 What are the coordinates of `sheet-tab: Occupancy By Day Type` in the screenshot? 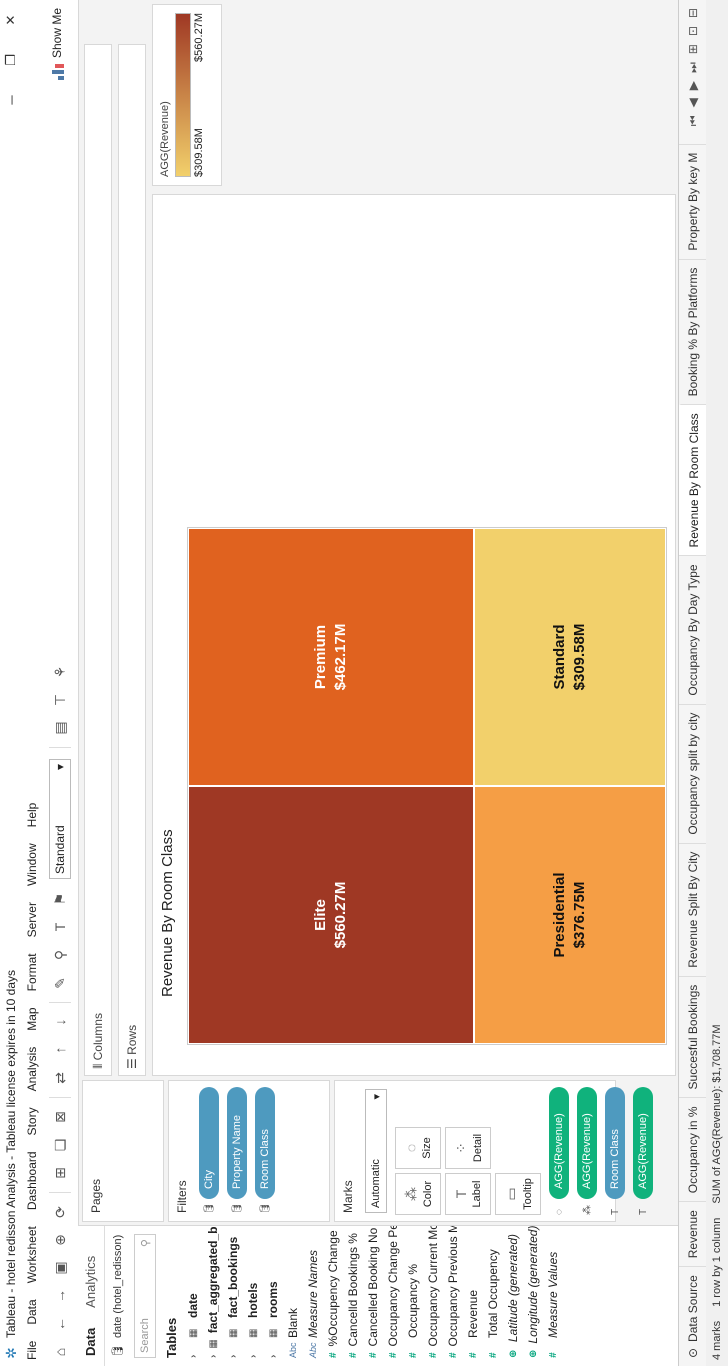 It's located at (693, 629).